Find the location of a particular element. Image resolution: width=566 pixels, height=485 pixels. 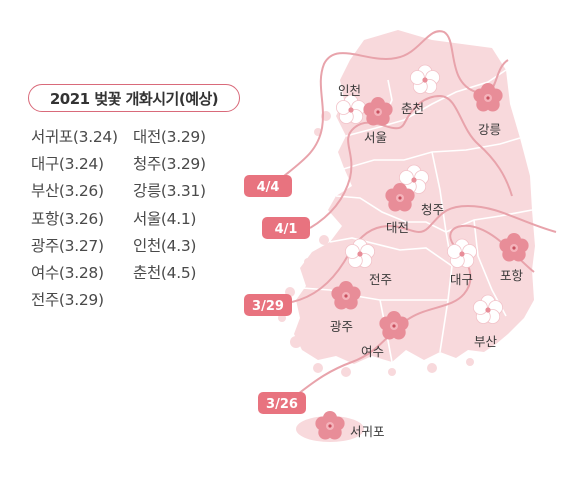

badge-3-29: 3/29 is located at coordinates (268, 305).